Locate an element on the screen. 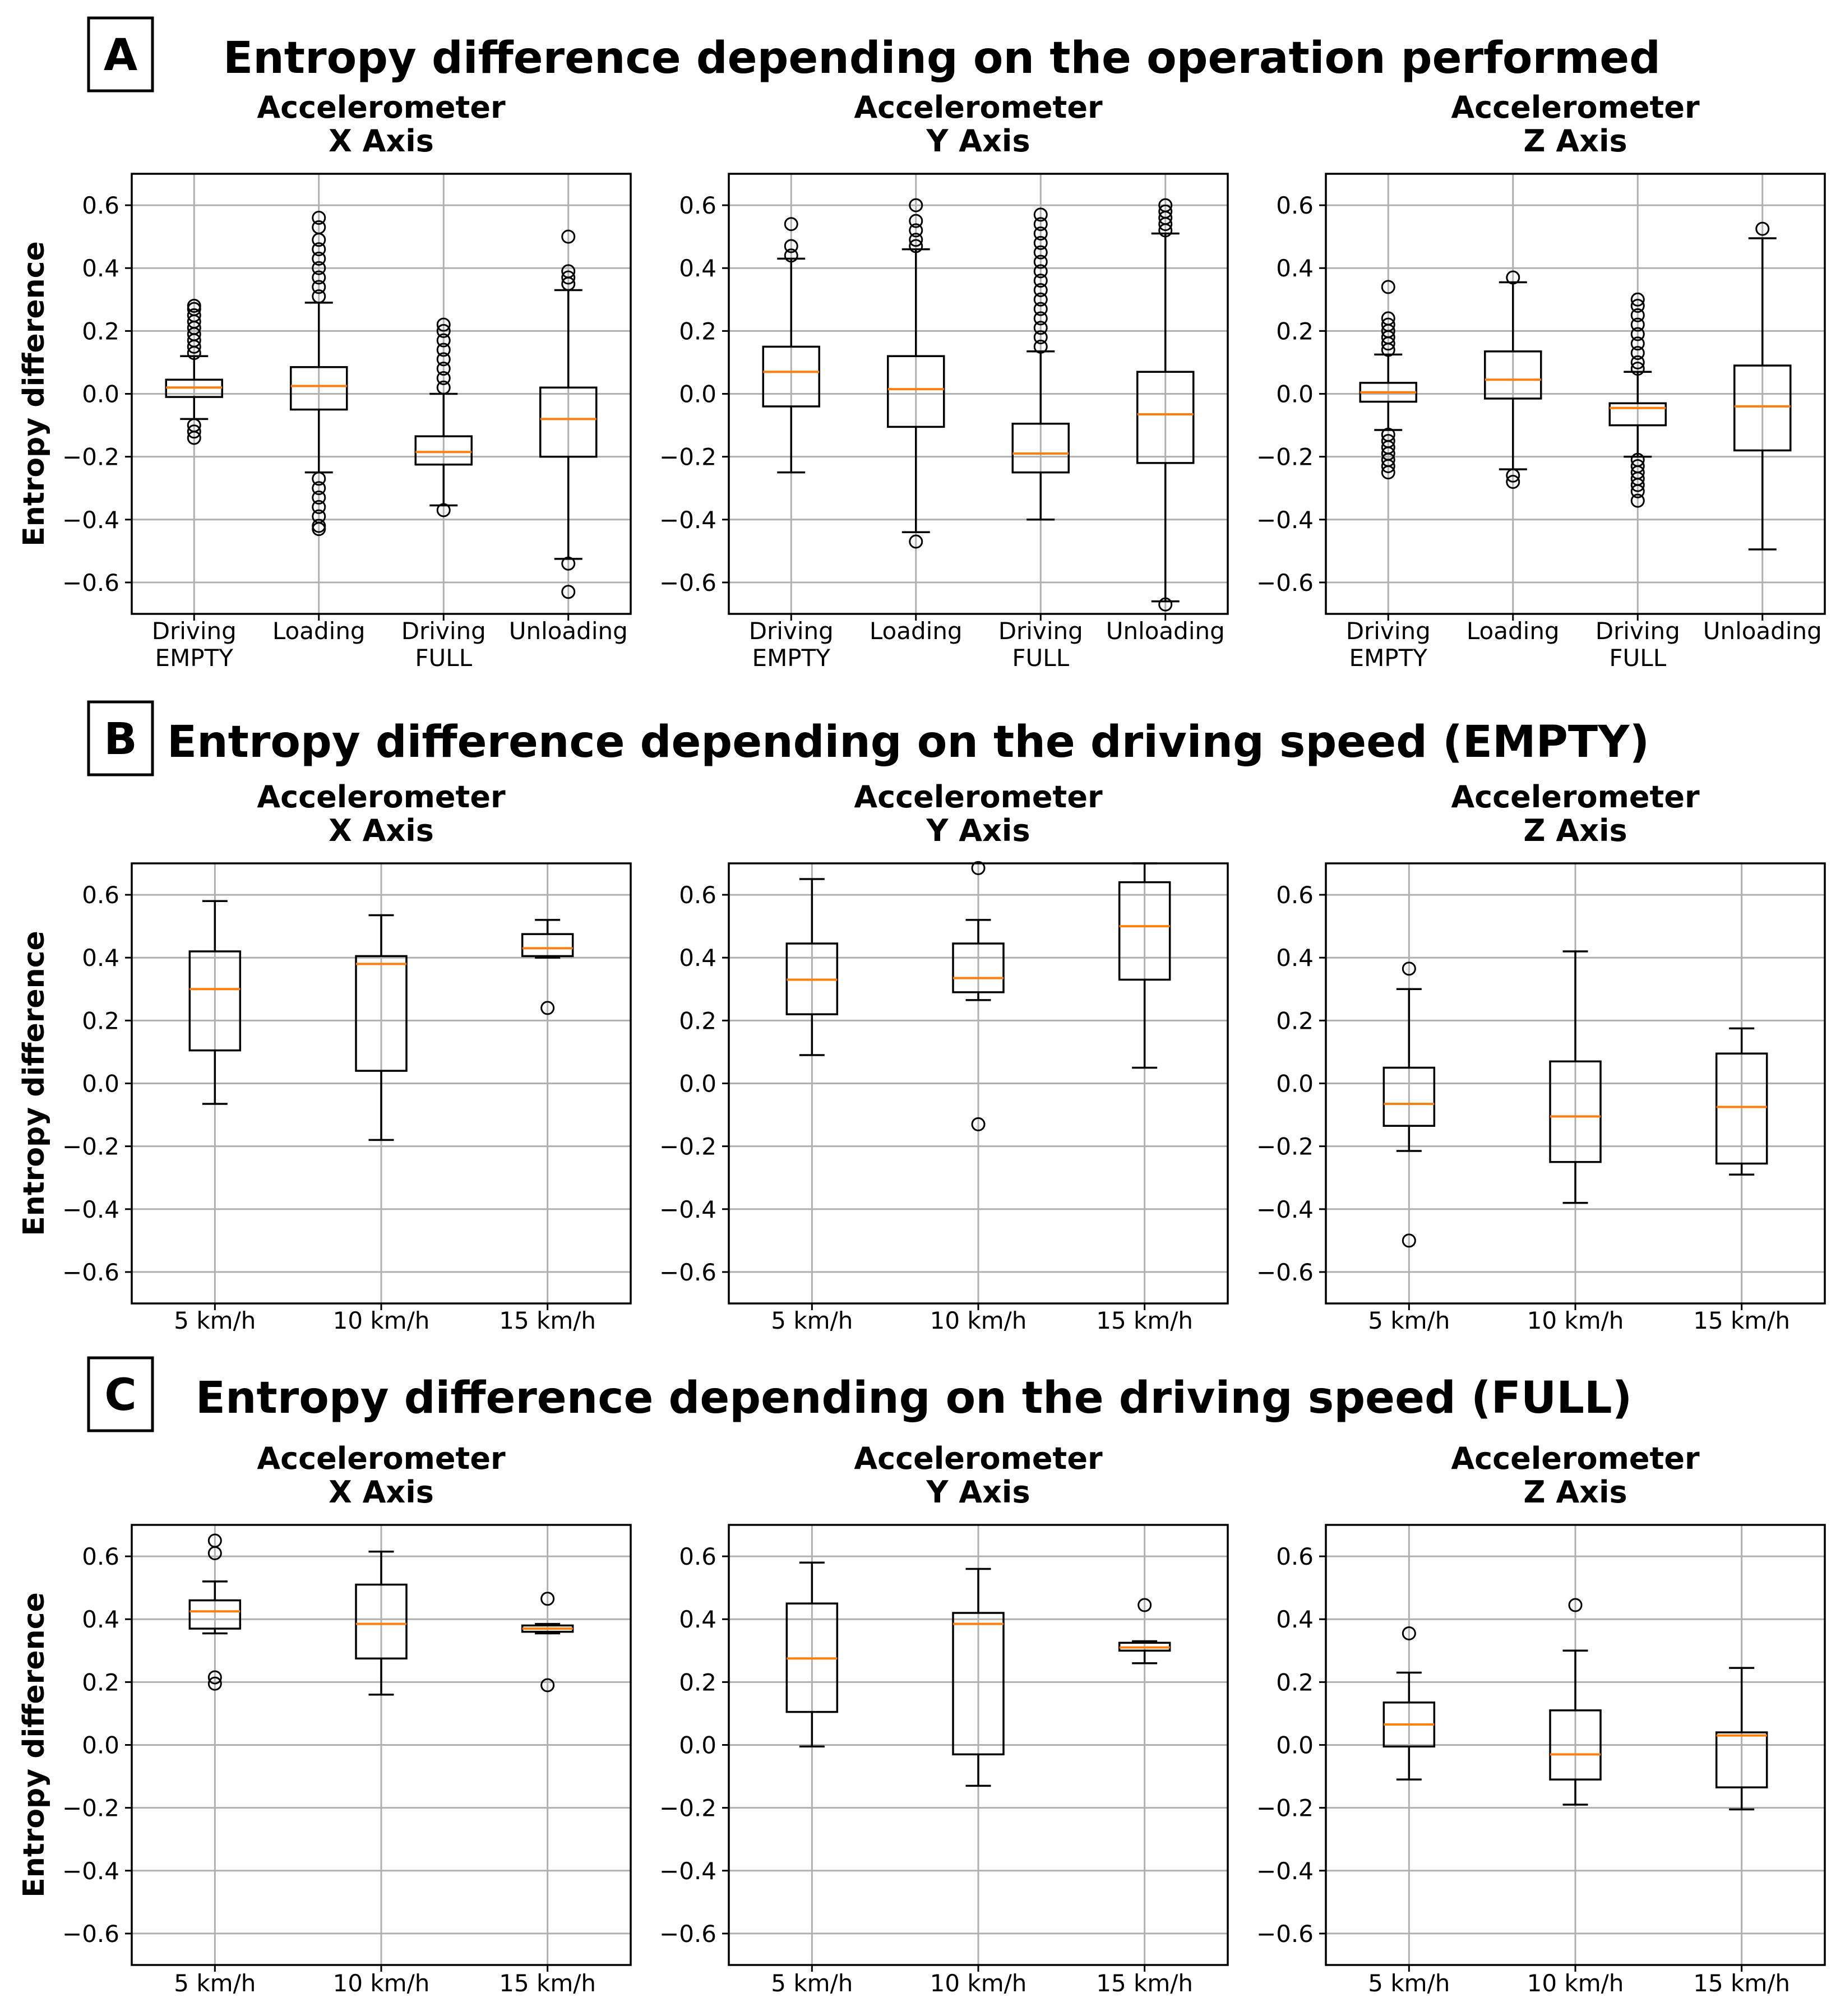 This screenshot has width=1845, height=2016. subplot-title-line2: Z Axis is located at coordinates (1575, 831).